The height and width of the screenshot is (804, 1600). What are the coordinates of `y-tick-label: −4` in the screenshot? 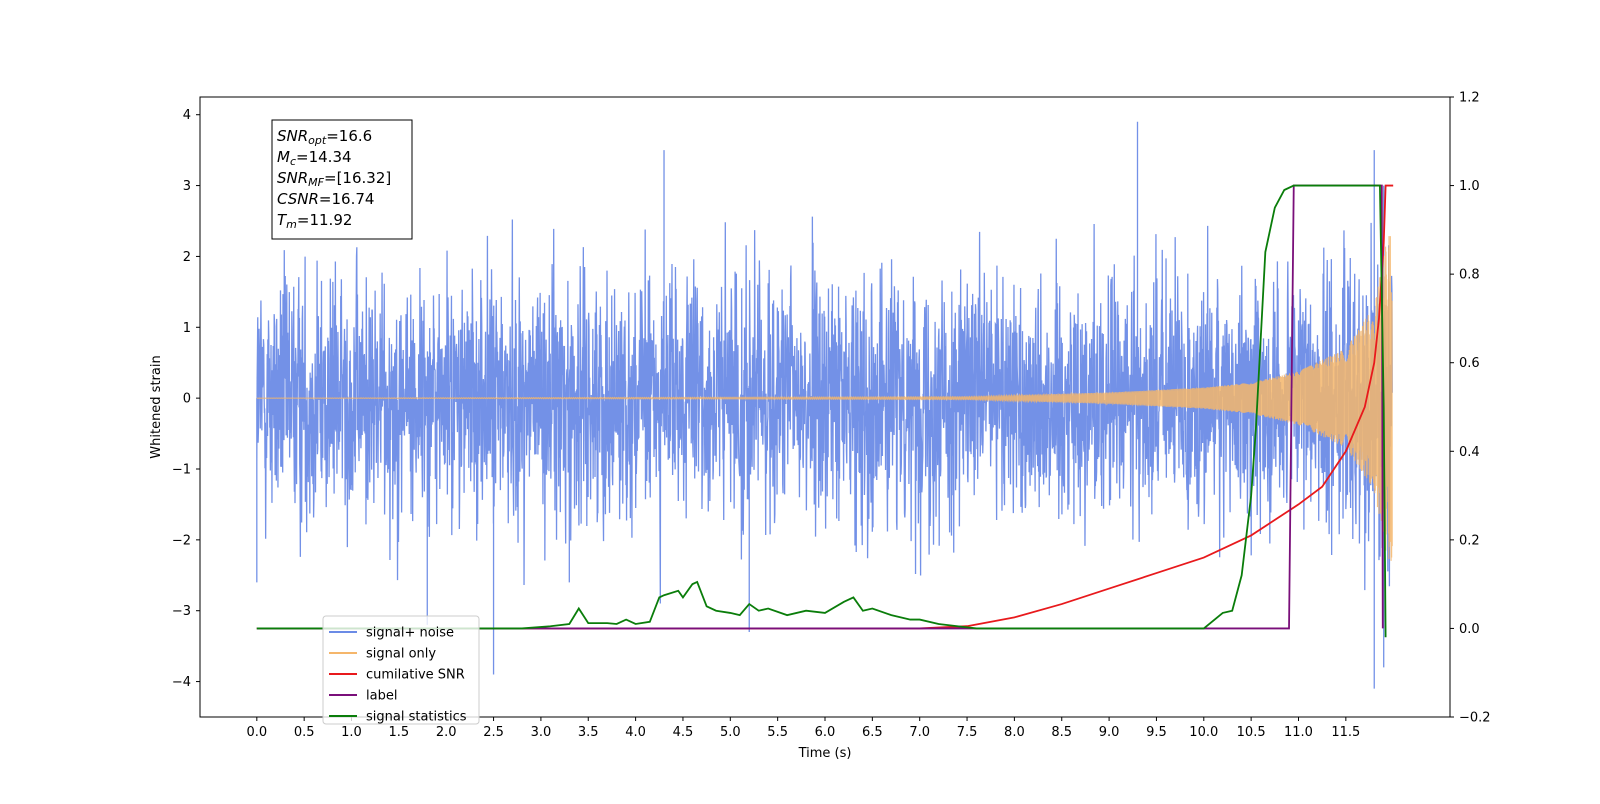 It's located at (181, 682).